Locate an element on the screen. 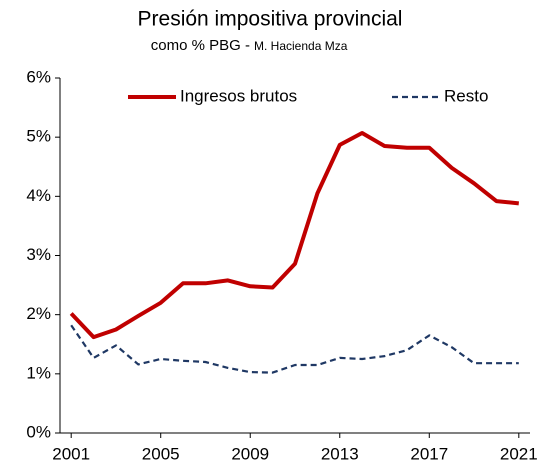 Image resolution: width=540 pixels, height=466 pixels. x-tick-label: 2001 is located at coordinates (71, 453).